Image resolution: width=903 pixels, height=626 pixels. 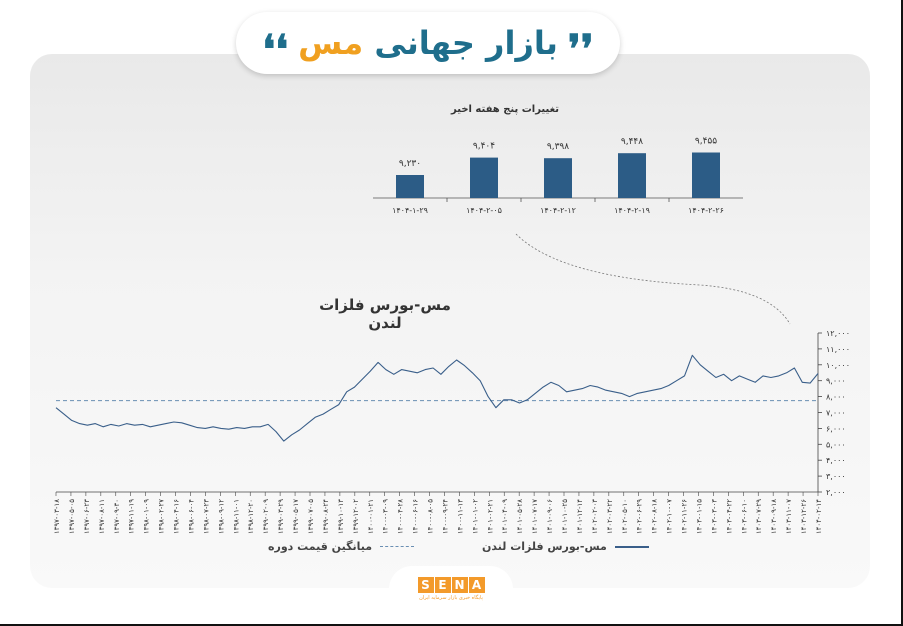 I want to click on x-tick-label: ۱۳۹۷-۰۳-۱۸, so click(x=57, y=516).